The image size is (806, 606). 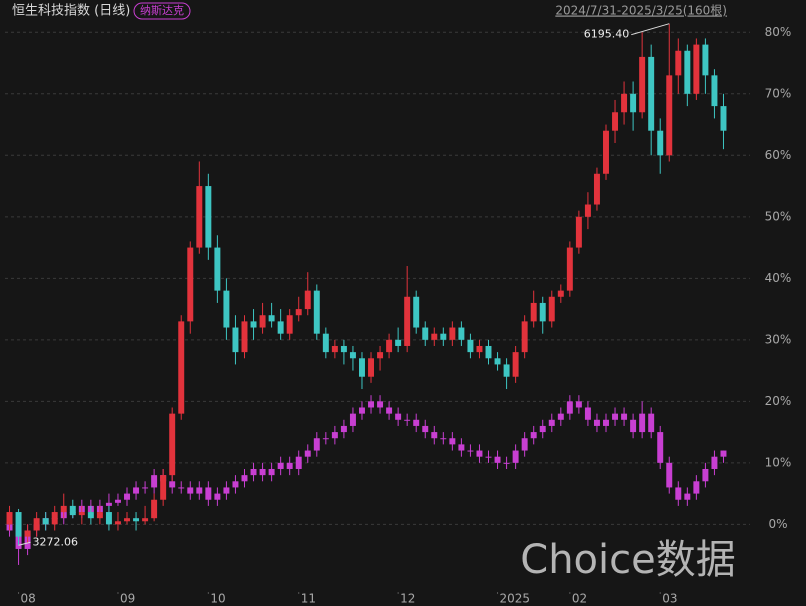 What do you see at coordinates (71, 11) in the screenshot?
I see `legend-series-0: 恒生科技指数 (日线)` at bounding box center [71, 11].